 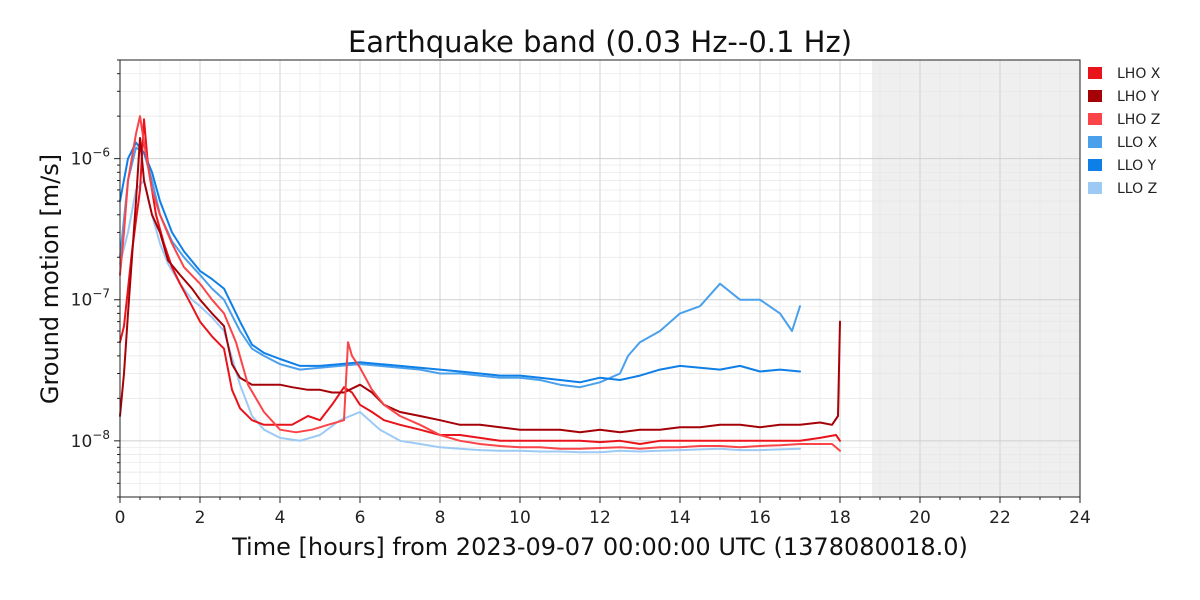 I want to click on x-tick-label: 22, so click(x=1000, y=518).